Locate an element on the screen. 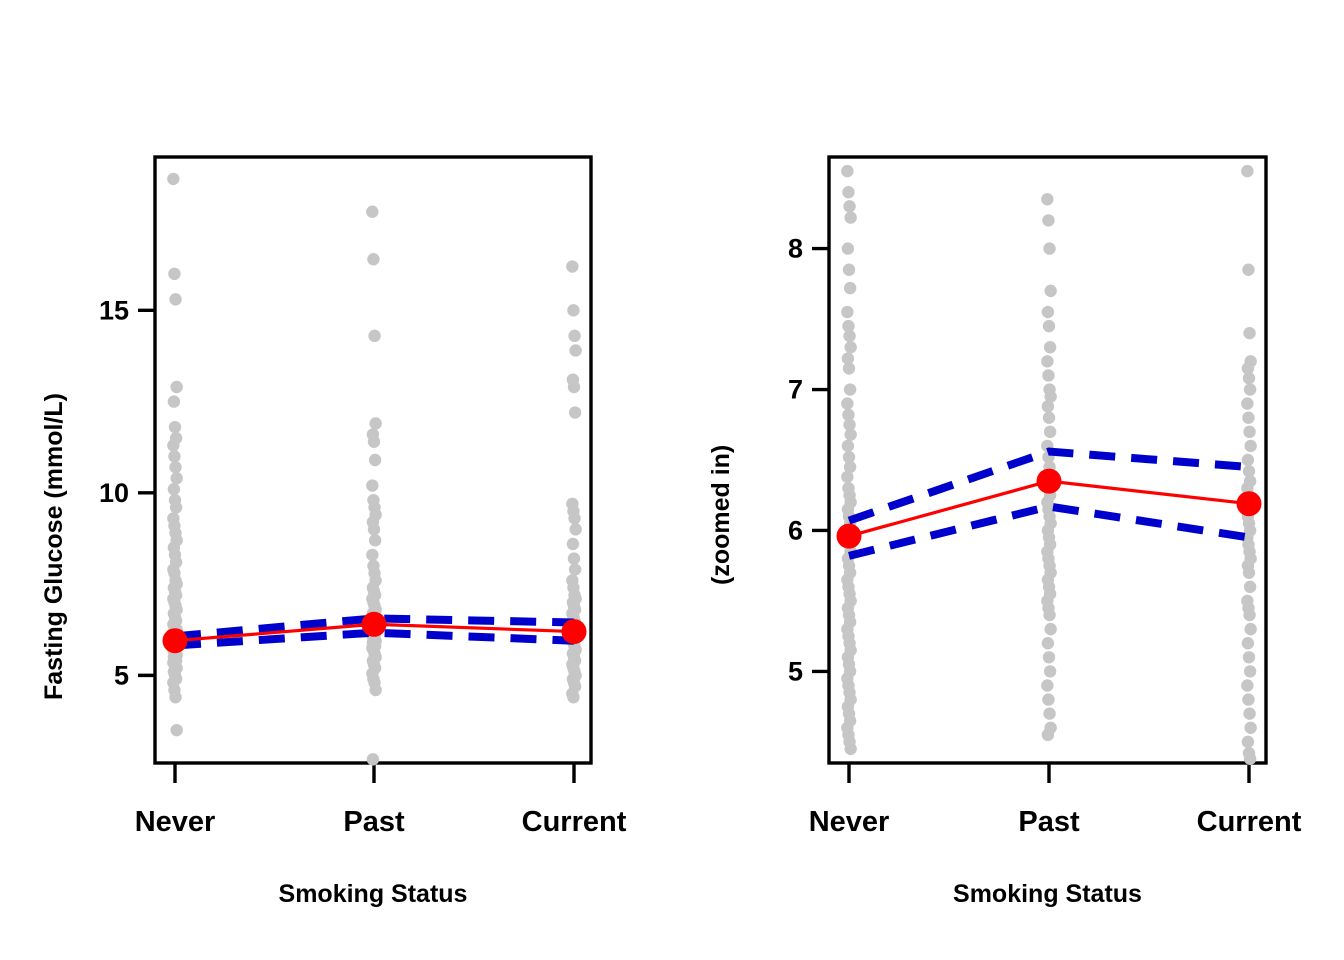  left-x-axis-title: Smoking Status is located at coordinates (373, 894).